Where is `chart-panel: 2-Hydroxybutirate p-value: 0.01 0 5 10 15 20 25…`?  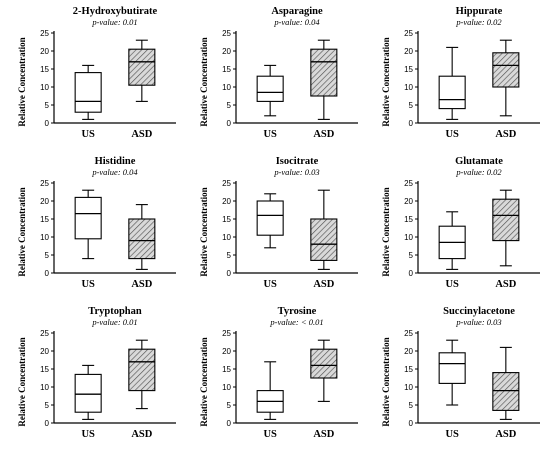
chart-panel: 2-Hydroxybutirate p-value: 0.01 0 5 10 15 20 25… is located at coordinates (98, 74).